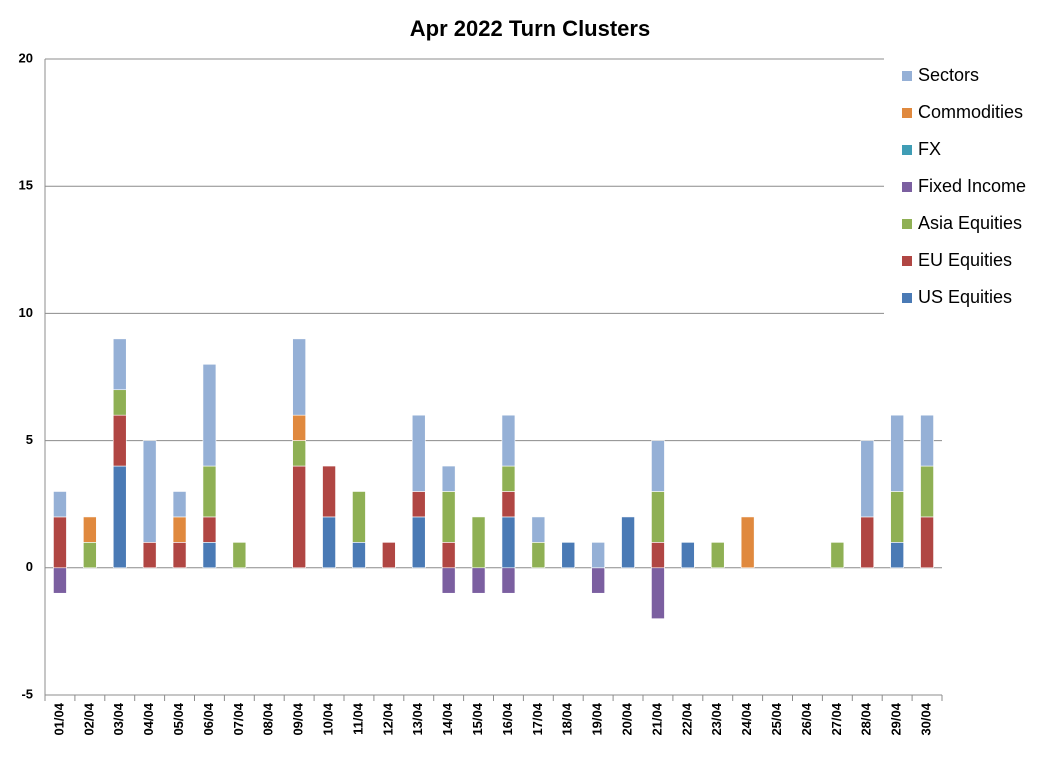 The image size is (1062, 759). Describe the element at coordinates (626, 718) in the screenshot. I see `x-tick-label: 20/04` at that location.